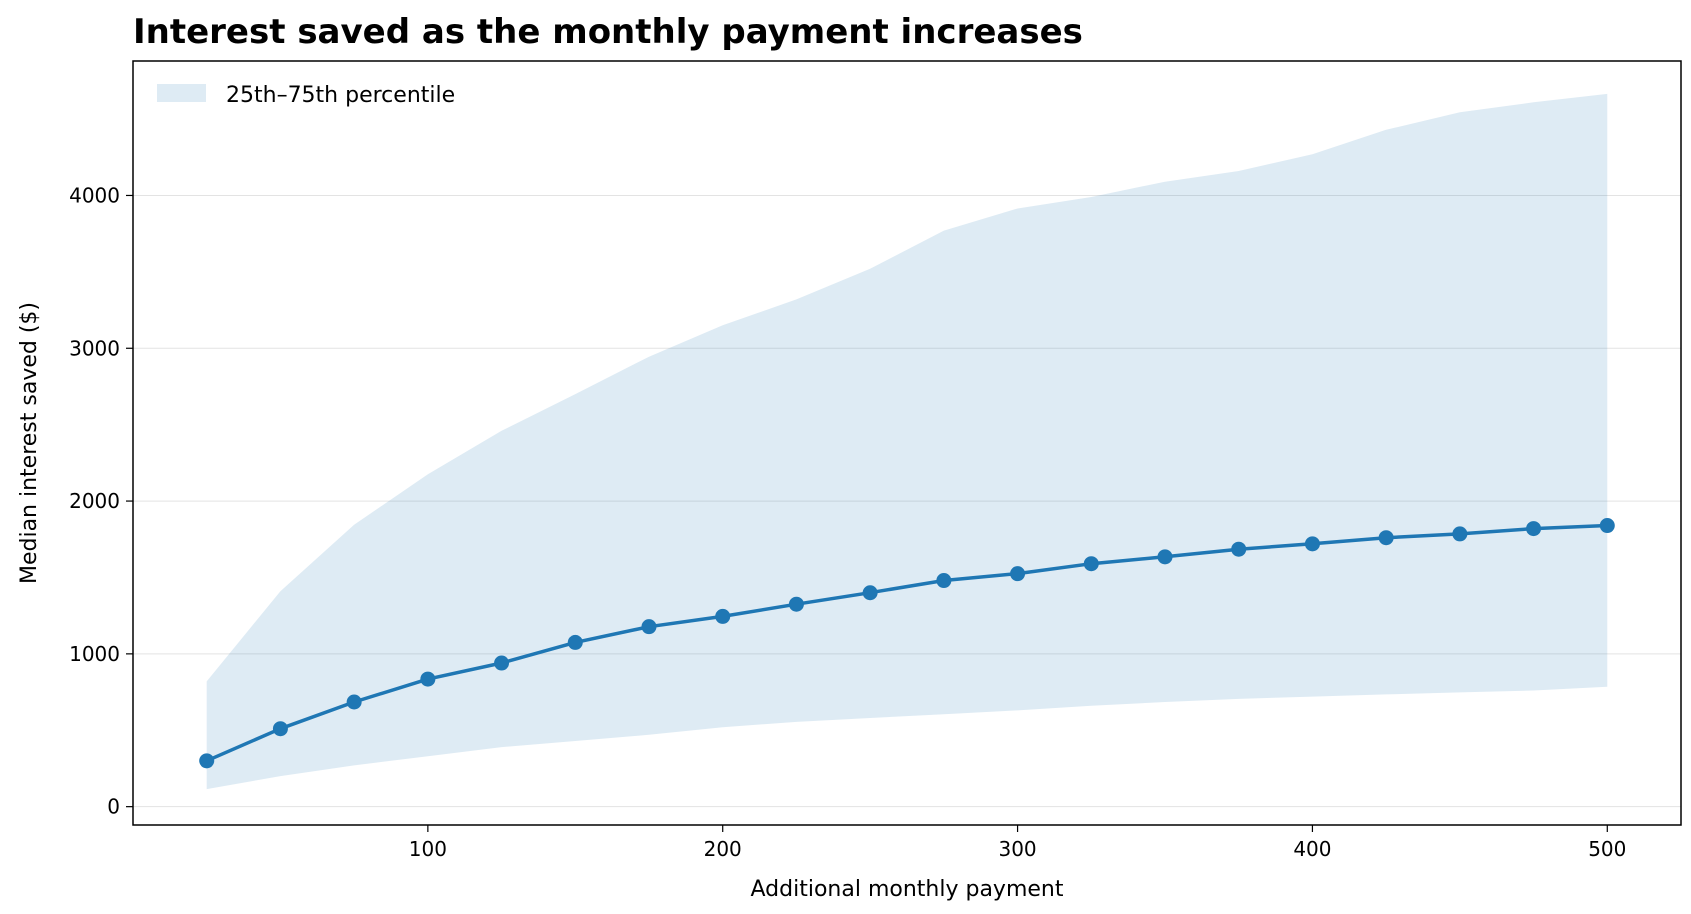 Image resolution: width=1691 pixels, height=914 pixels. What do you see at coordinates (340, 95) in the screenshot?
I see `legend-label-band: 25th–75th percentile` at bounding box center [340, 95].